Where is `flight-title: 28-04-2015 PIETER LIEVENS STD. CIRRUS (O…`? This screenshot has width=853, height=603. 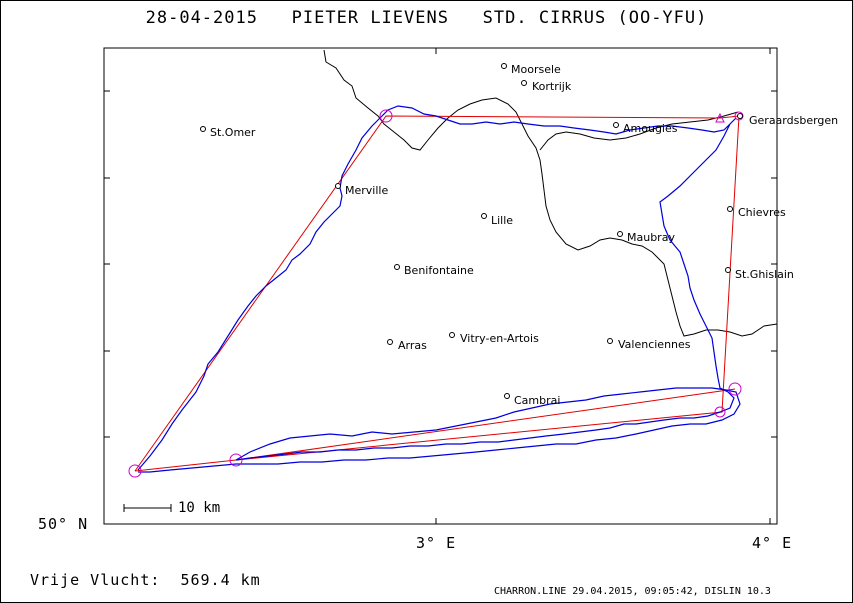 flight-title: 28-04-2015 PIETER LIEVENS STD. CIRRUS (O… is located at coordinates (426, 18).